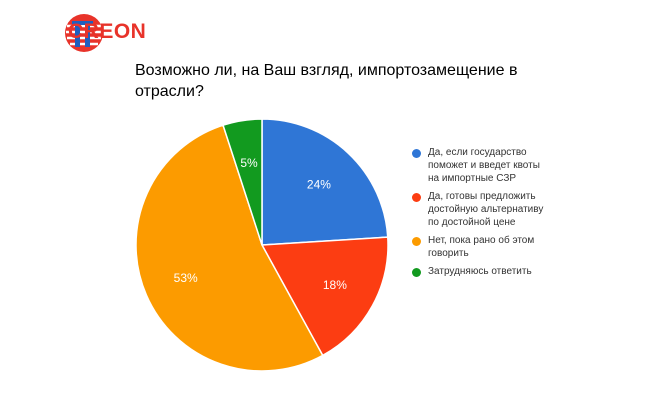 Image resolution: width=662 pixels, height=409 pixels. What do you see at coordinates (249, 163) in the screenshot?
I see `slice-value-label: 5%` at bounding box center [249, 163].